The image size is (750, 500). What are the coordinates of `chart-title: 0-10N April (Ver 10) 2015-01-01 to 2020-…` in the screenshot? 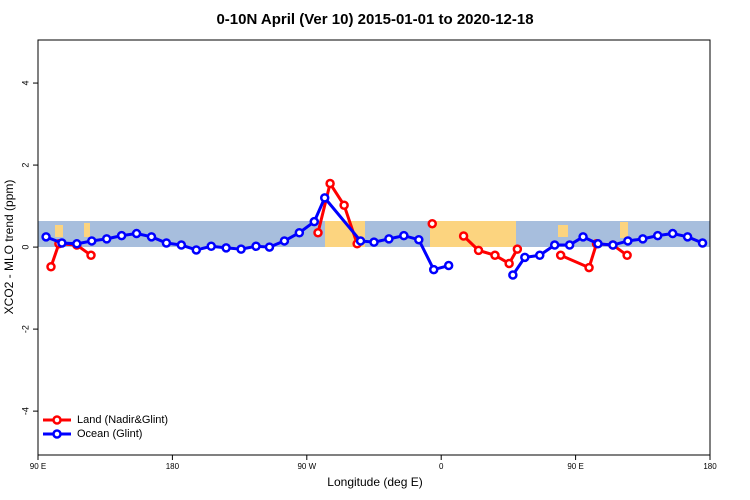 It's located at (374, 19).